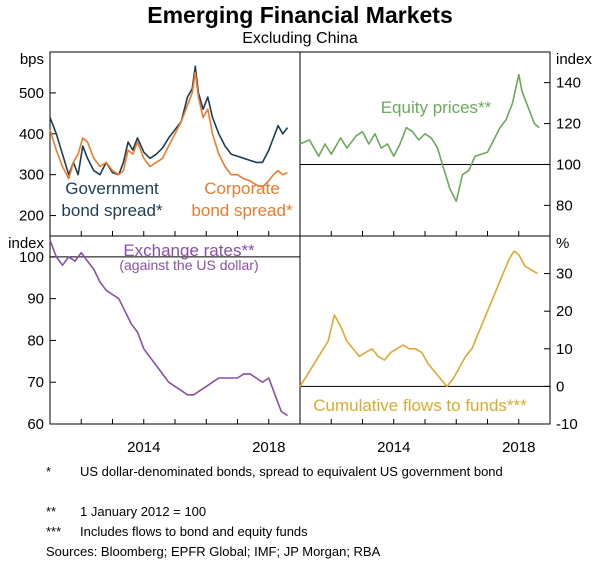  What do you see at coordinates (31, 134) in the screenshot?
I see `y-tick-label: 400` at bounding box center [31, 134].